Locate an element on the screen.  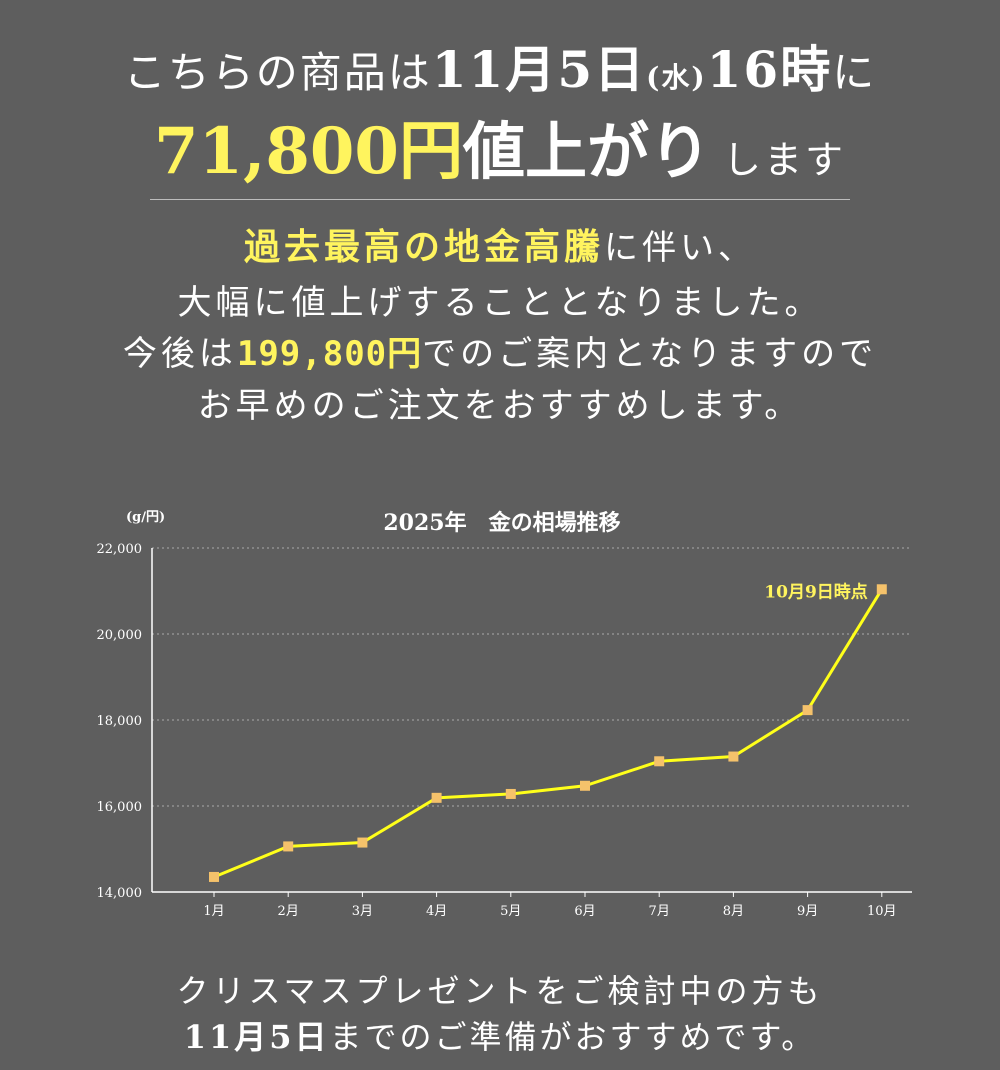
y-tick-label: 14,000 is located at coordinates (120, 893).